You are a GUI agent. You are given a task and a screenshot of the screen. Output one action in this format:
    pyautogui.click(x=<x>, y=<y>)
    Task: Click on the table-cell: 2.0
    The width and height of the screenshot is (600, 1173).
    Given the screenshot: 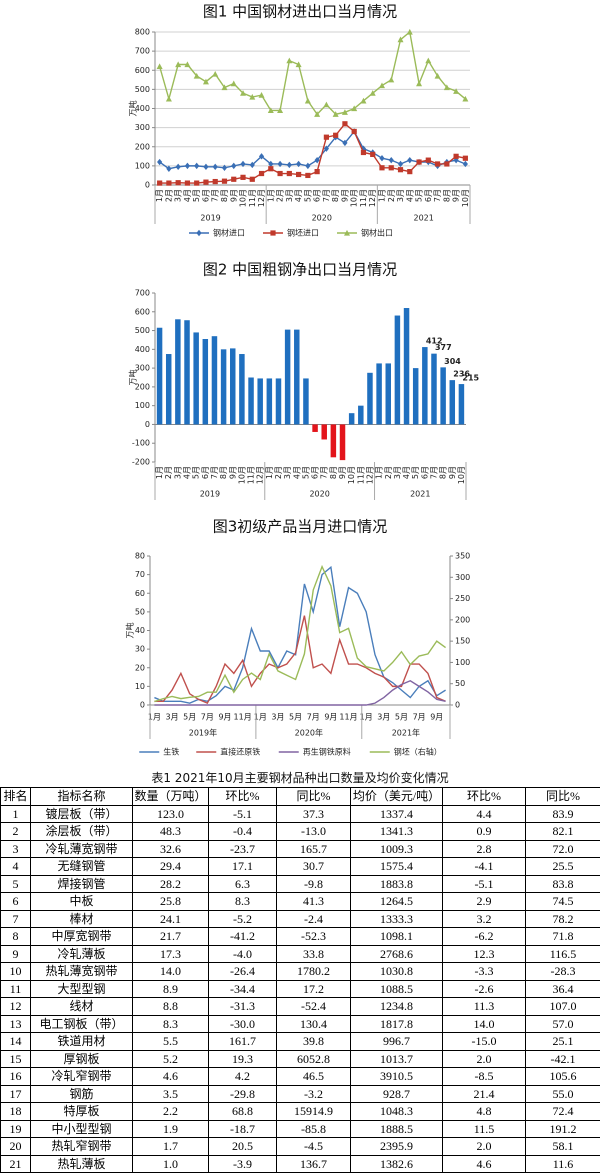 What is the action you would take?
    pyautogui.click(x=484, y=1147)
    